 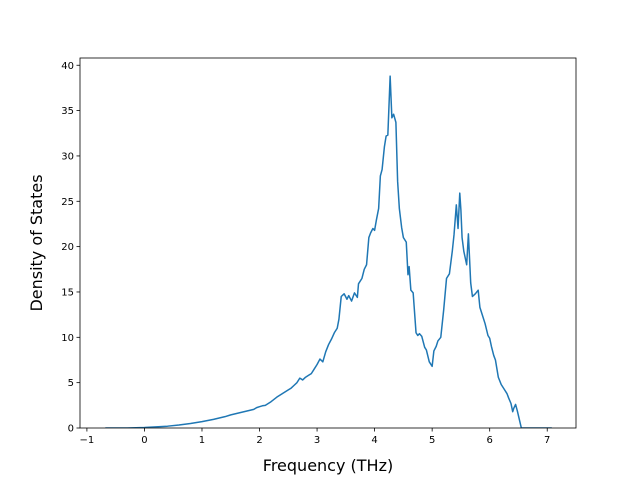 What do you see at coordinates (432, 440) in the screenshot?
I see `x-tick-label: 5` at bounding box center [432, 440].